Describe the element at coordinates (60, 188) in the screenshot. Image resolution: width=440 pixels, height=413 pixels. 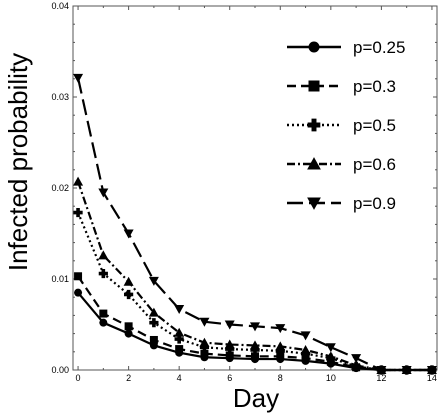
I see `y-tick-label: 0.02` at that location.